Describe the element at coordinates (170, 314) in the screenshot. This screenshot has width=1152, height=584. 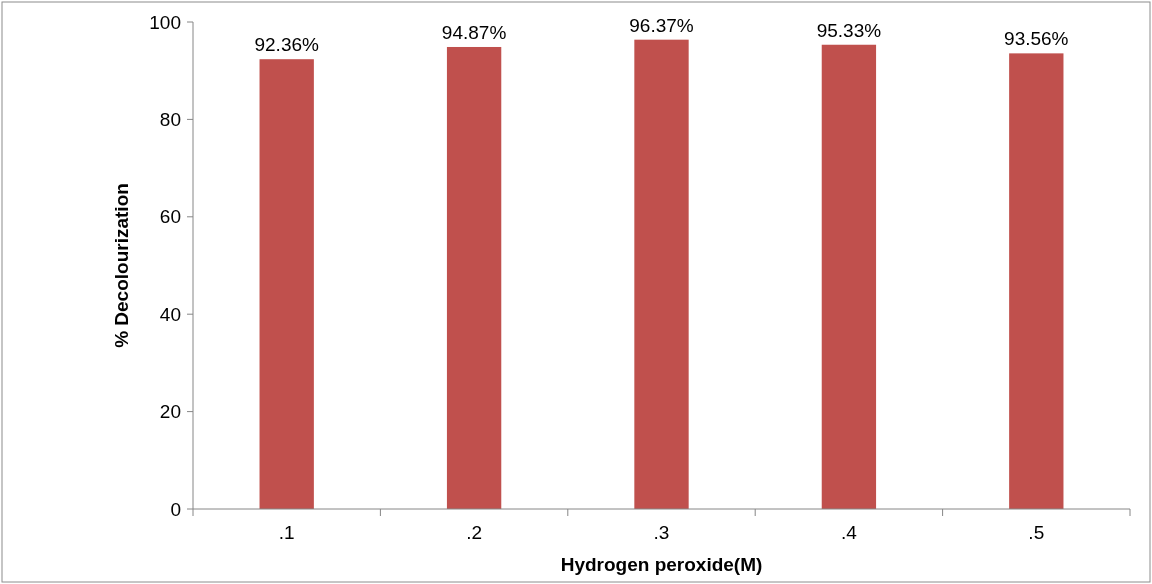
I see `y-tick-label: 40` at that location.